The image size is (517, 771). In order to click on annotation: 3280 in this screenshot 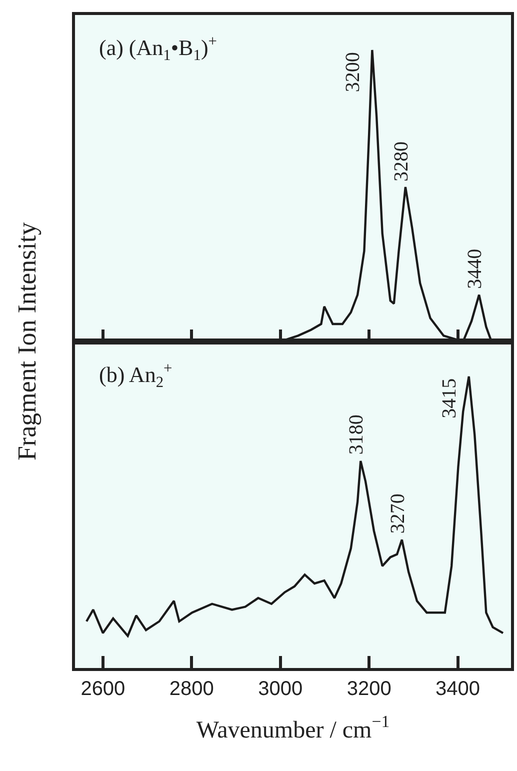, I will do `click(401, 161)`.